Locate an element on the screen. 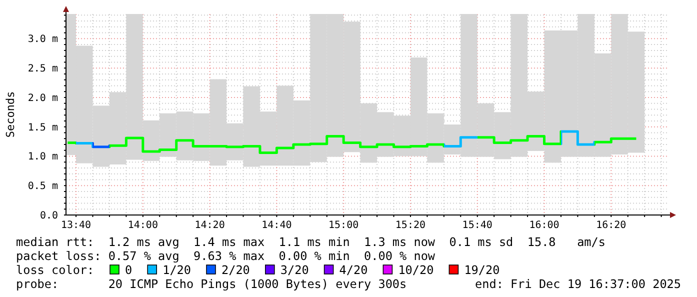 Image resolution: width=697 pixels, height=297 pixels. x-tick-label: 15:20 is located at coordinates (410, 225).